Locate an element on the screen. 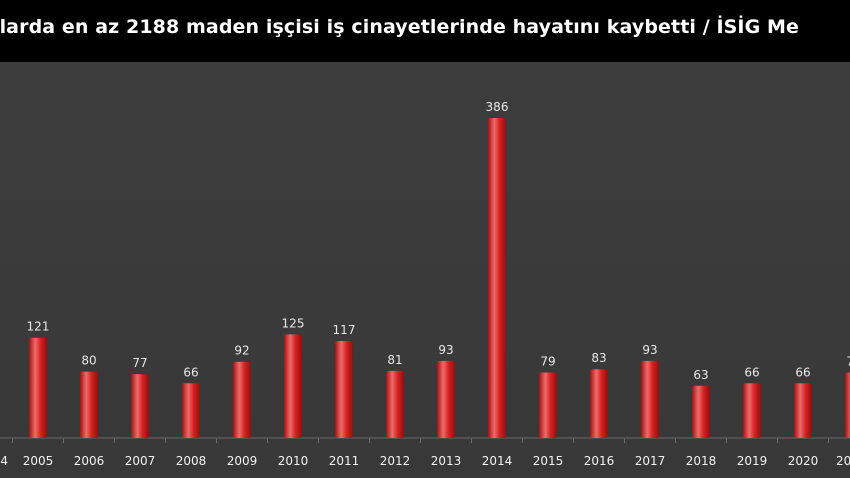 The height and width of the screenshot is (478, 850). bar-2007 is located at coordinates (140, 406).